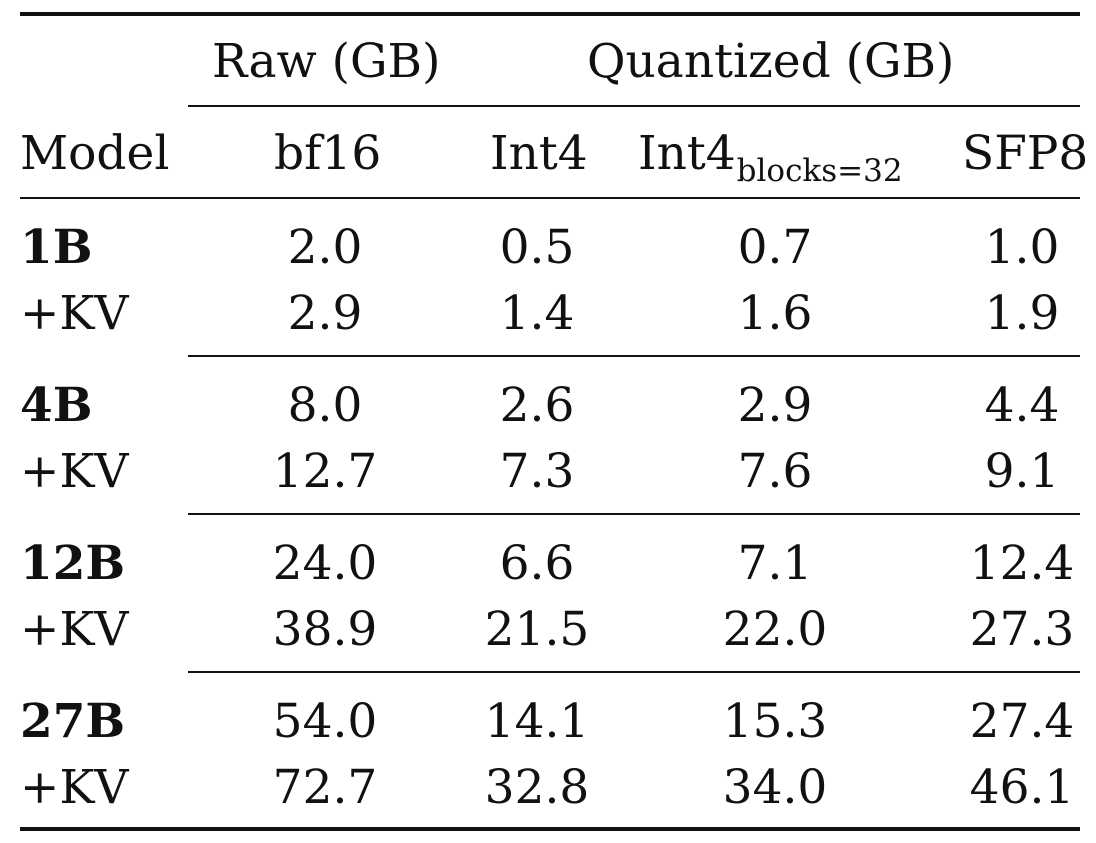  I want to click on table-row-model-cell: 4B, so click(56, 405).